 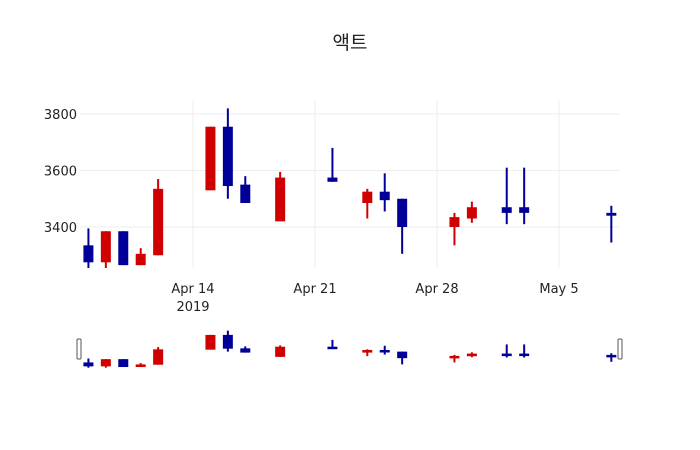 What do you see at coordinates (192, 289) in the screenshot?
I see `x-tick-label: Apr 14` at bounding box center [192, 289].